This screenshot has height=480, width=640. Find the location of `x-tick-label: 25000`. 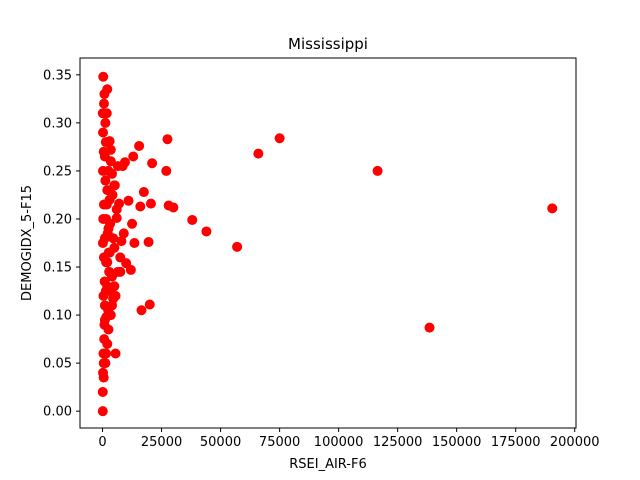

x-tick-label: 25000 is located at coordinates (161, 442).